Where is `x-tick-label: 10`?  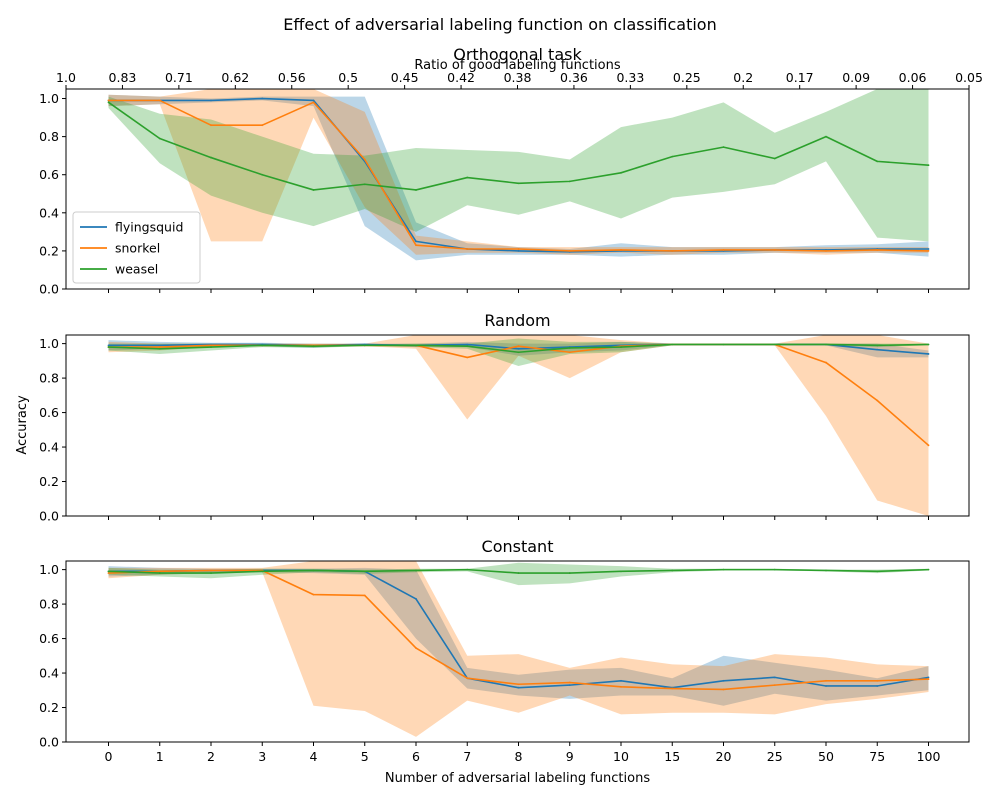 x-tick-label: 10 is located at coordinates (621, 756).